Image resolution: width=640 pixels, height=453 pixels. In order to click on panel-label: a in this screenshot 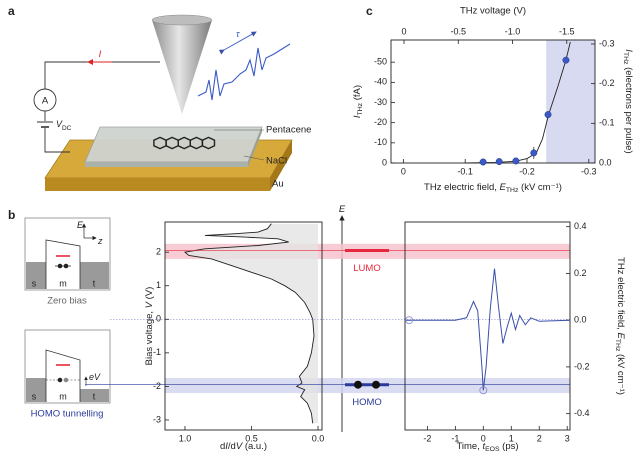, I will do `click(11, 11)`.